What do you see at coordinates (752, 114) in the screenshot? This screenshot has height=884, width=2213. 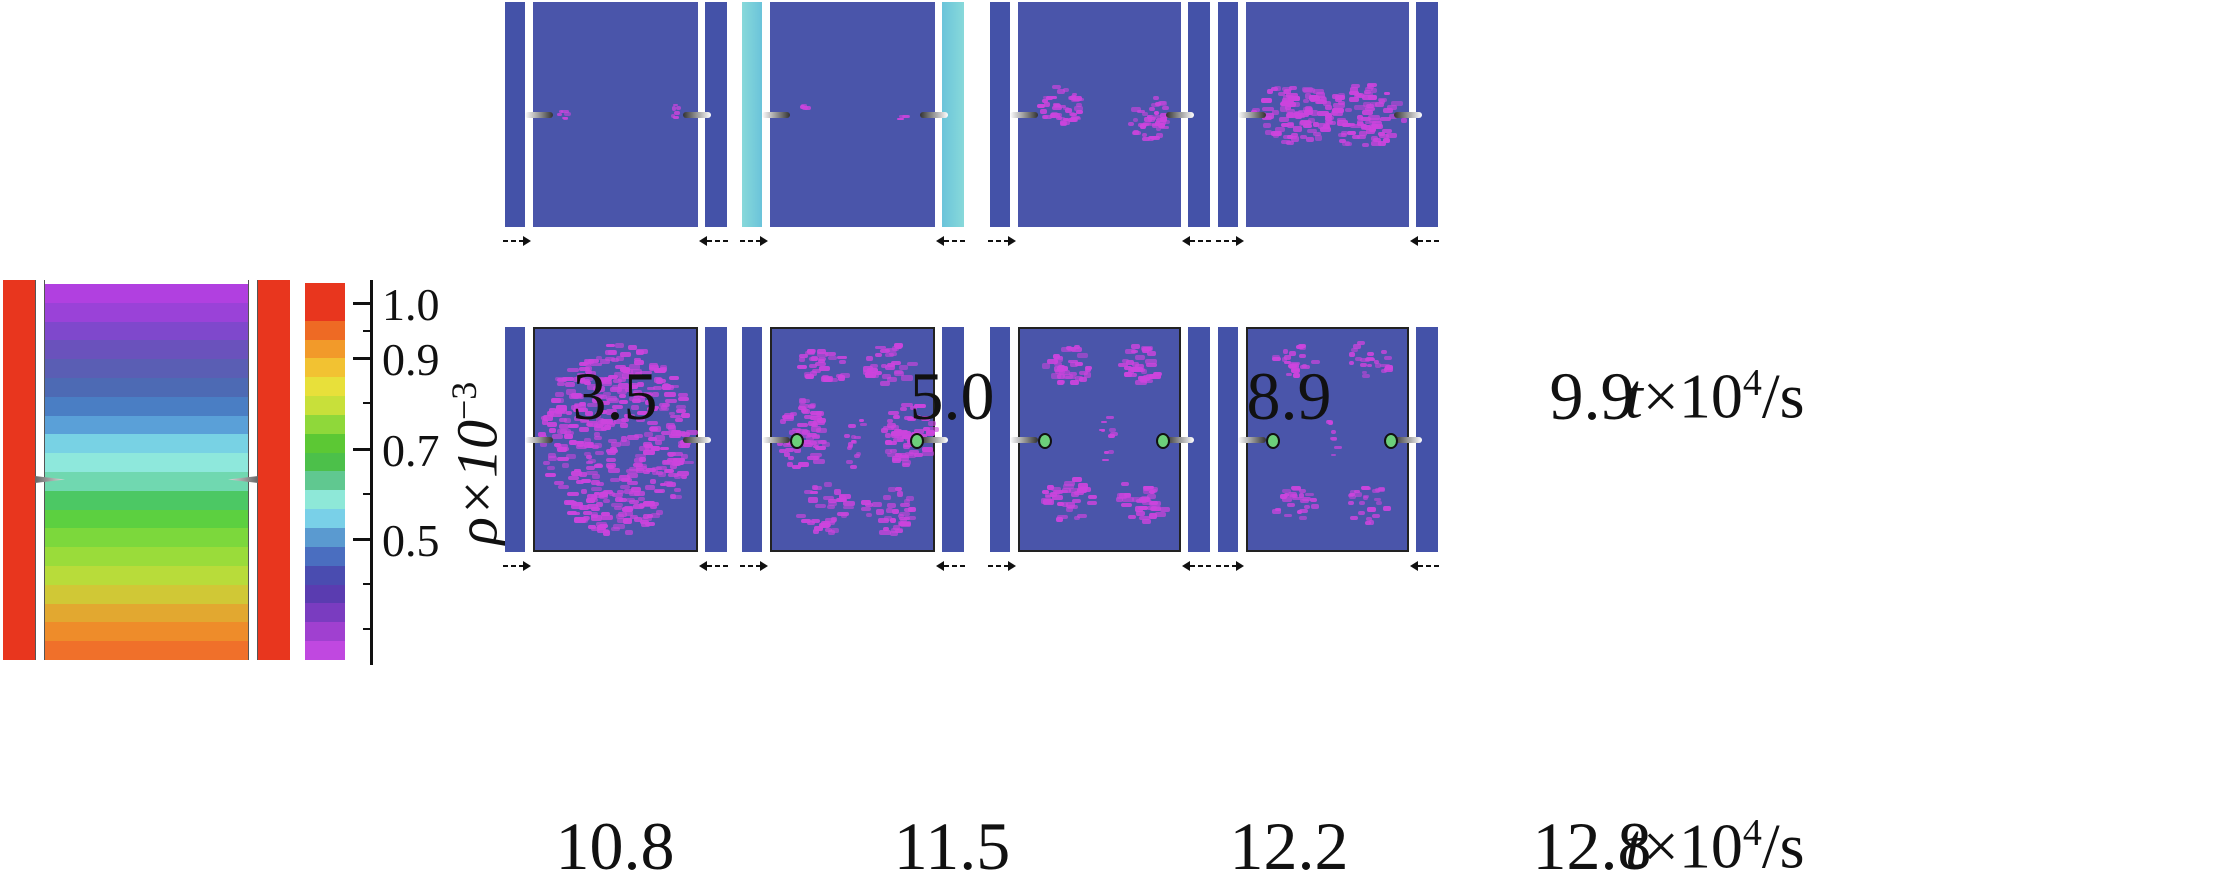 I see `left-edge-glow` at bounding box center [752, 114].